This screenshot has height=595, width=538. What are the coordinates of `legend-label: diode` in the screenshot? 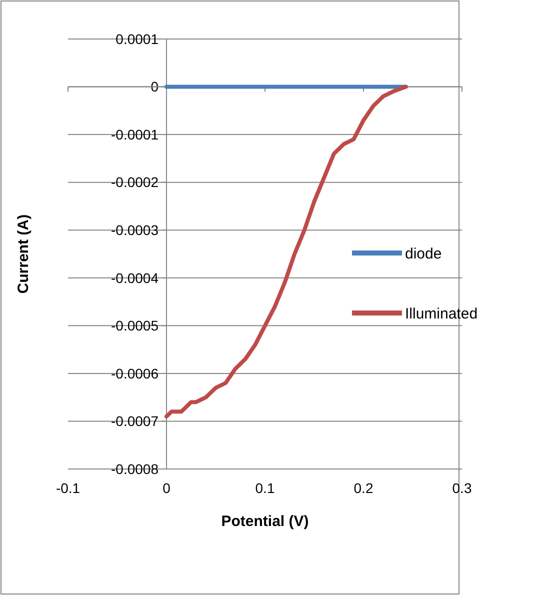 It's located at (423, 253).